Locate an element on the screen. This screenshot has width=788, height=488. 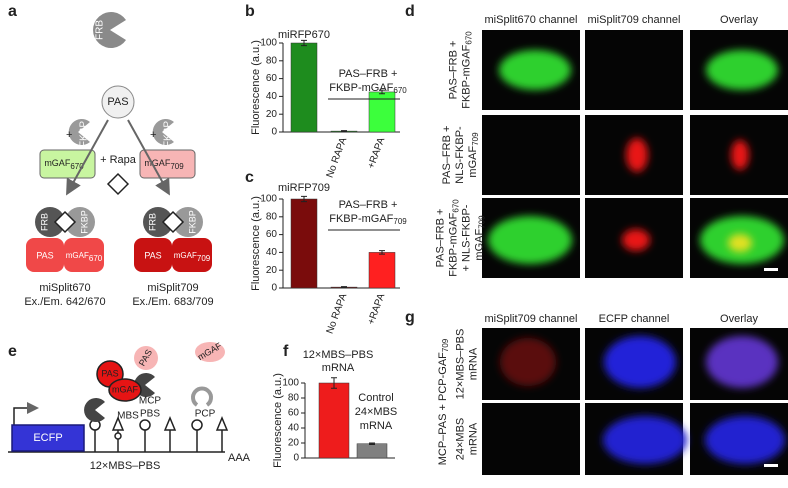
annotation-main: mRNA is located at coordinates (376, 426).